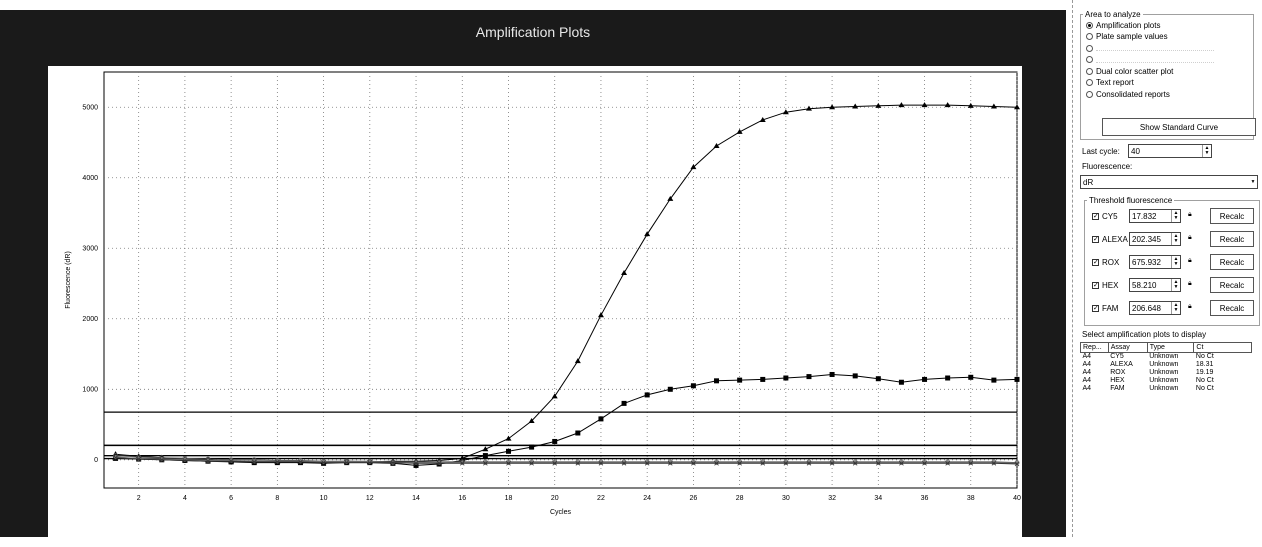 This screenshot has width=1262, height=547. I want to click on area-option-label: Consolidated reports, so click(1133, 94).